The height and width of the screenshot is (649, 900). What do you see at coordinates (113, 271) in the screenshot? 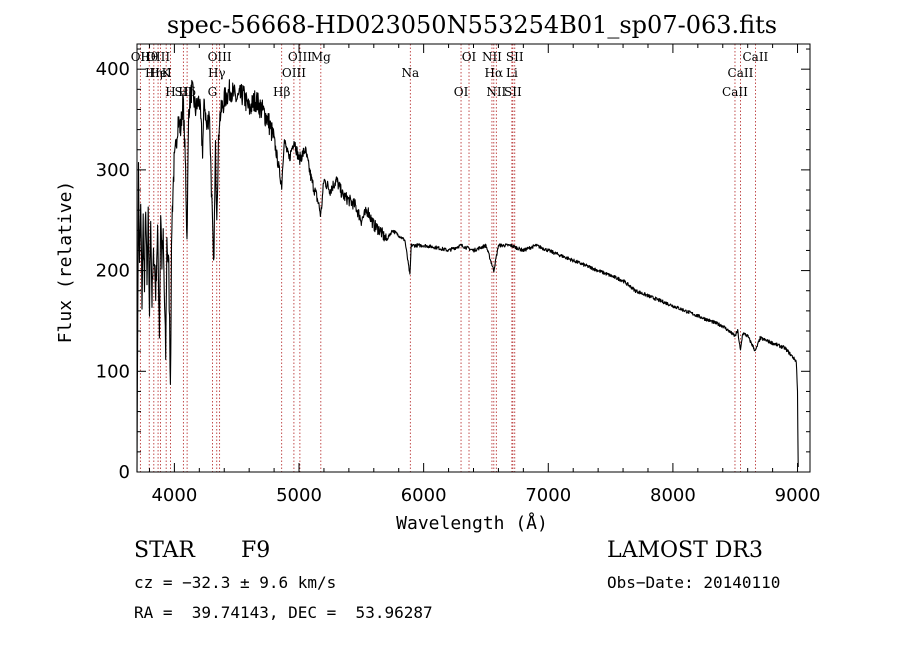
I see `y-tick-label: 200` at bounding box center [113, 271].